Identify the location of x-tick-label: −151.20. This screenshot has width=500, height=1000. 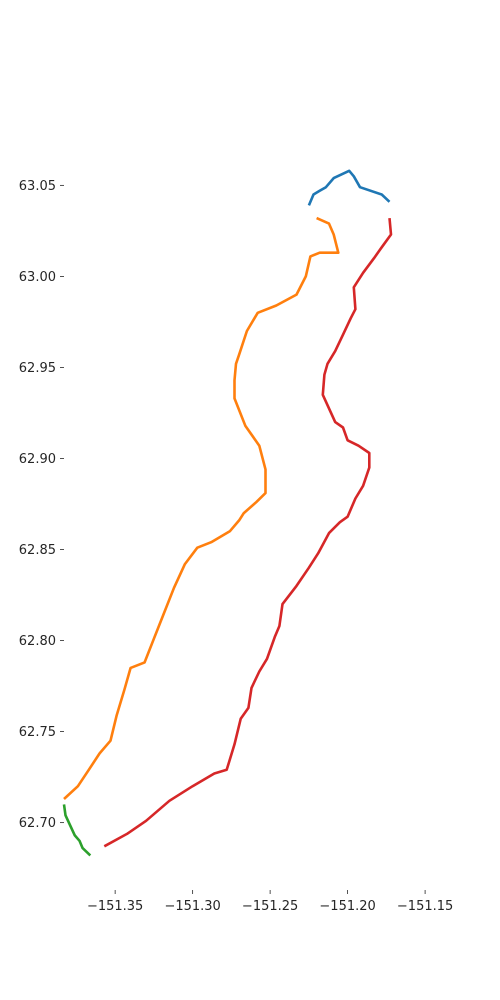
(347, 906).